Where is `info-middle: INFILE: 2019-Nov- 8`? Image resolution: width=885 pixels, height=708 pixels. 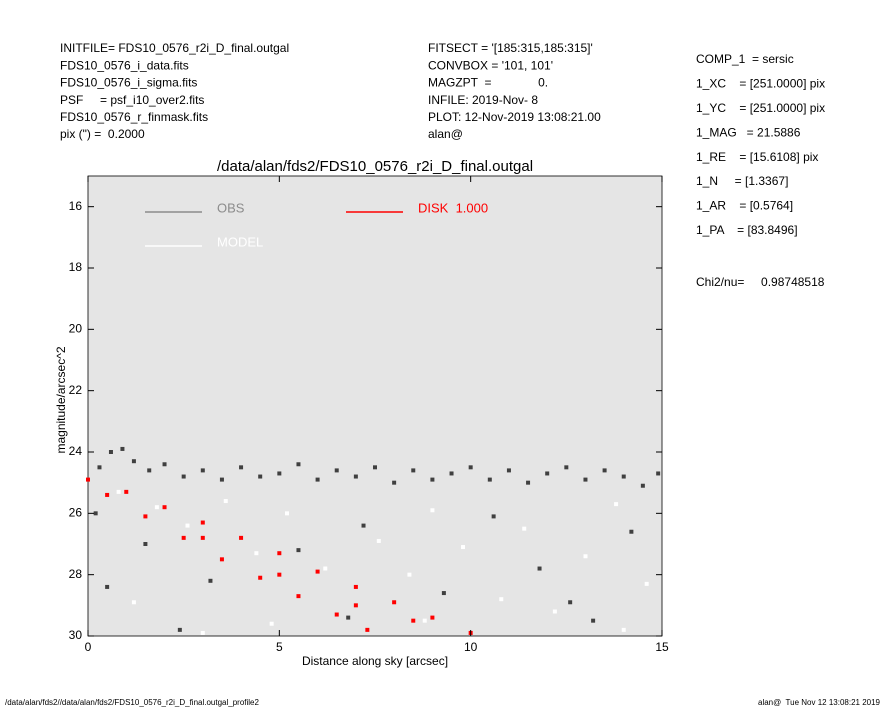 info-middle: INFILE: 2019-Nov- 8 is located at coordinates (483, 100).